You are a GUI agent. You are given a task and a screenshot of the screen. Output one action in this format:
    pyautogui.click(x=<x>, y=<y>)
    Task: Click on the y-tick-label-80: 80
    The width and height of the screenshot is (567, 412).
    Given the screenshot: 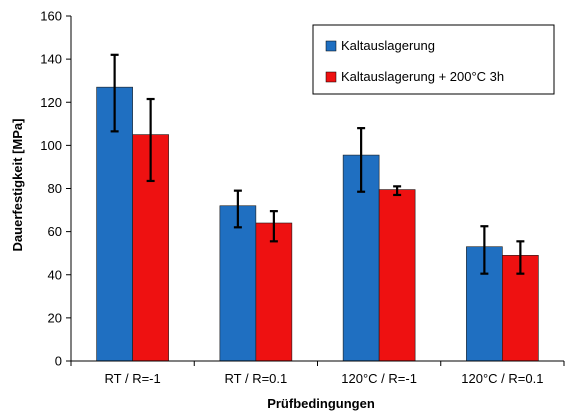 What is the action you would take?
    pyautogui.click(x=55, y=188)
    